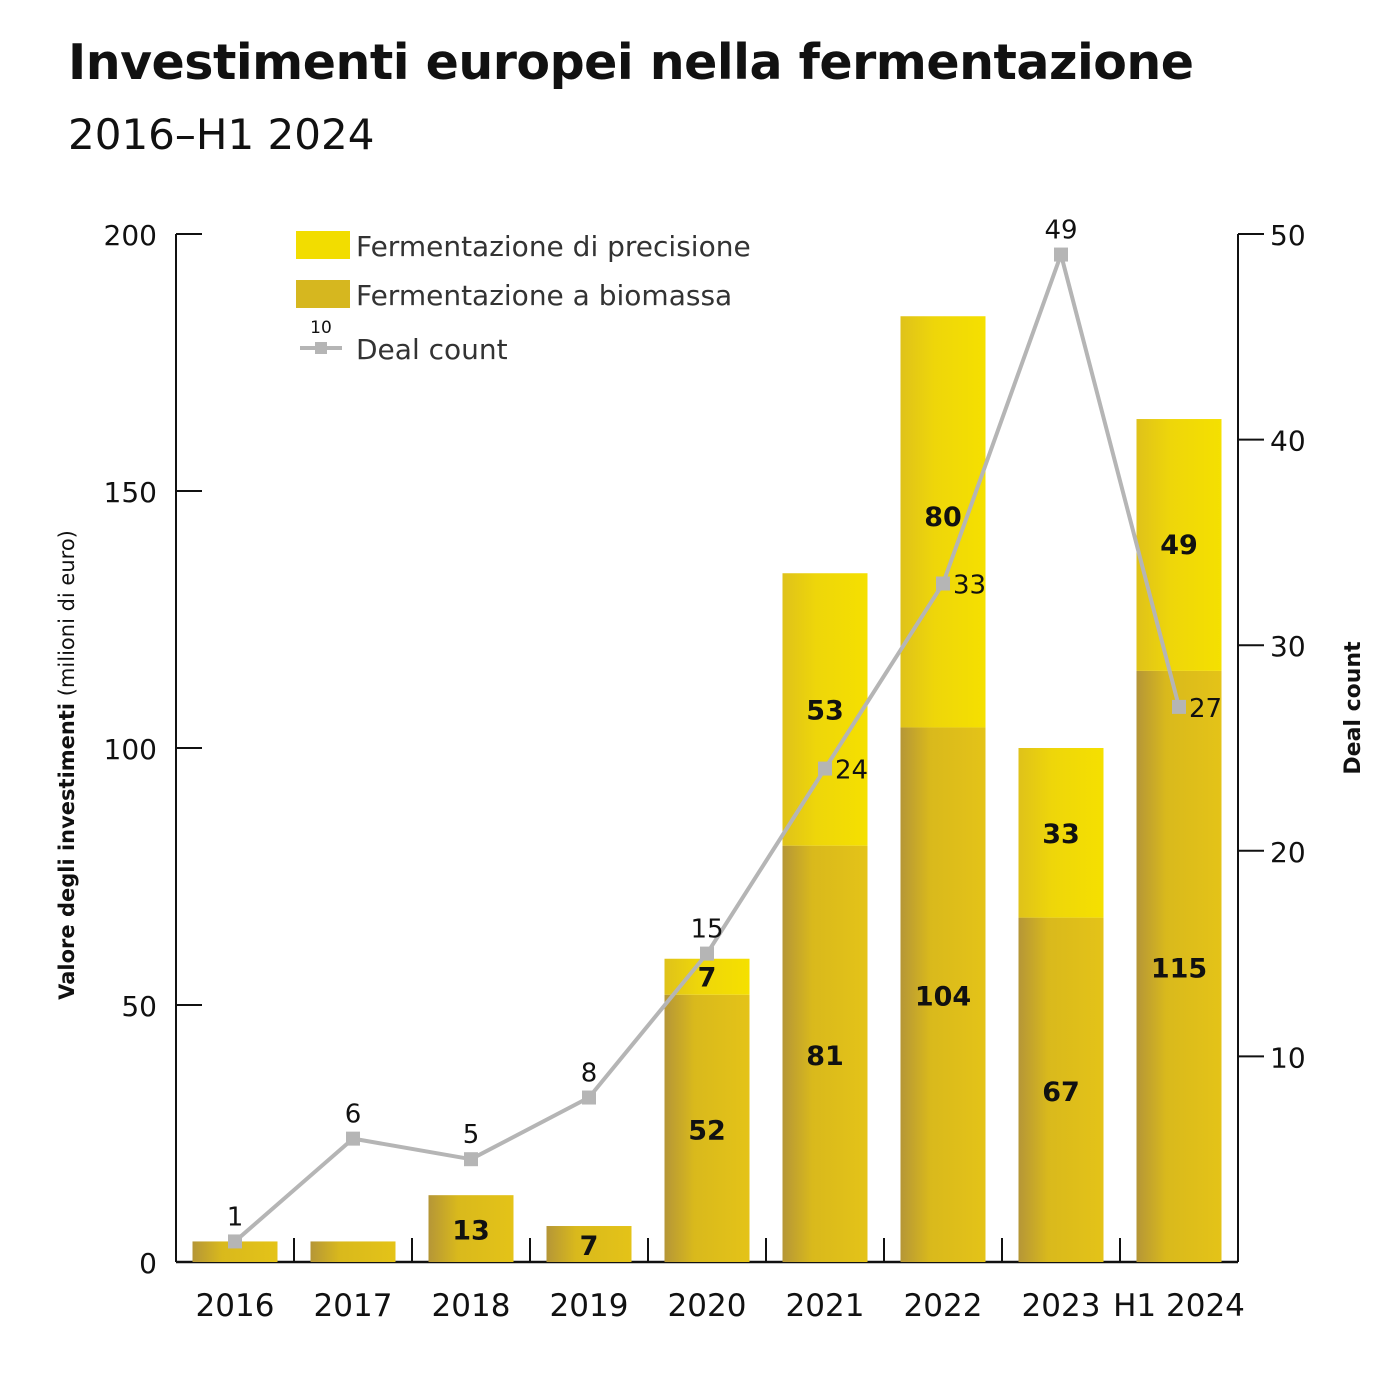 The width and height of the screenshot is (1400, 1400). What do you see at coordinates (707, 1306) in the screenshot?
I see `x-tick-label: 2020` at bounding box center [707, 1306].